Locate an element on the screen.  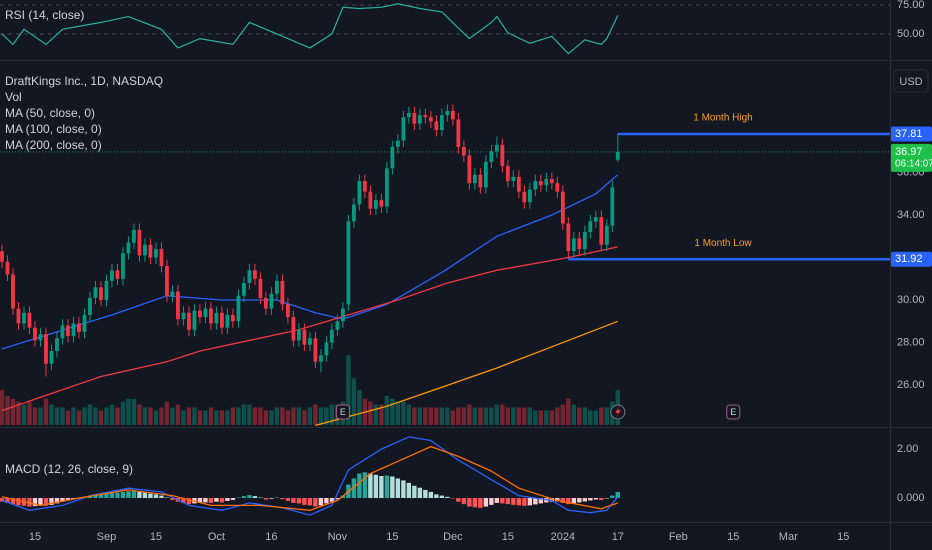
earnings-marker is located at coordinates (733, 412).